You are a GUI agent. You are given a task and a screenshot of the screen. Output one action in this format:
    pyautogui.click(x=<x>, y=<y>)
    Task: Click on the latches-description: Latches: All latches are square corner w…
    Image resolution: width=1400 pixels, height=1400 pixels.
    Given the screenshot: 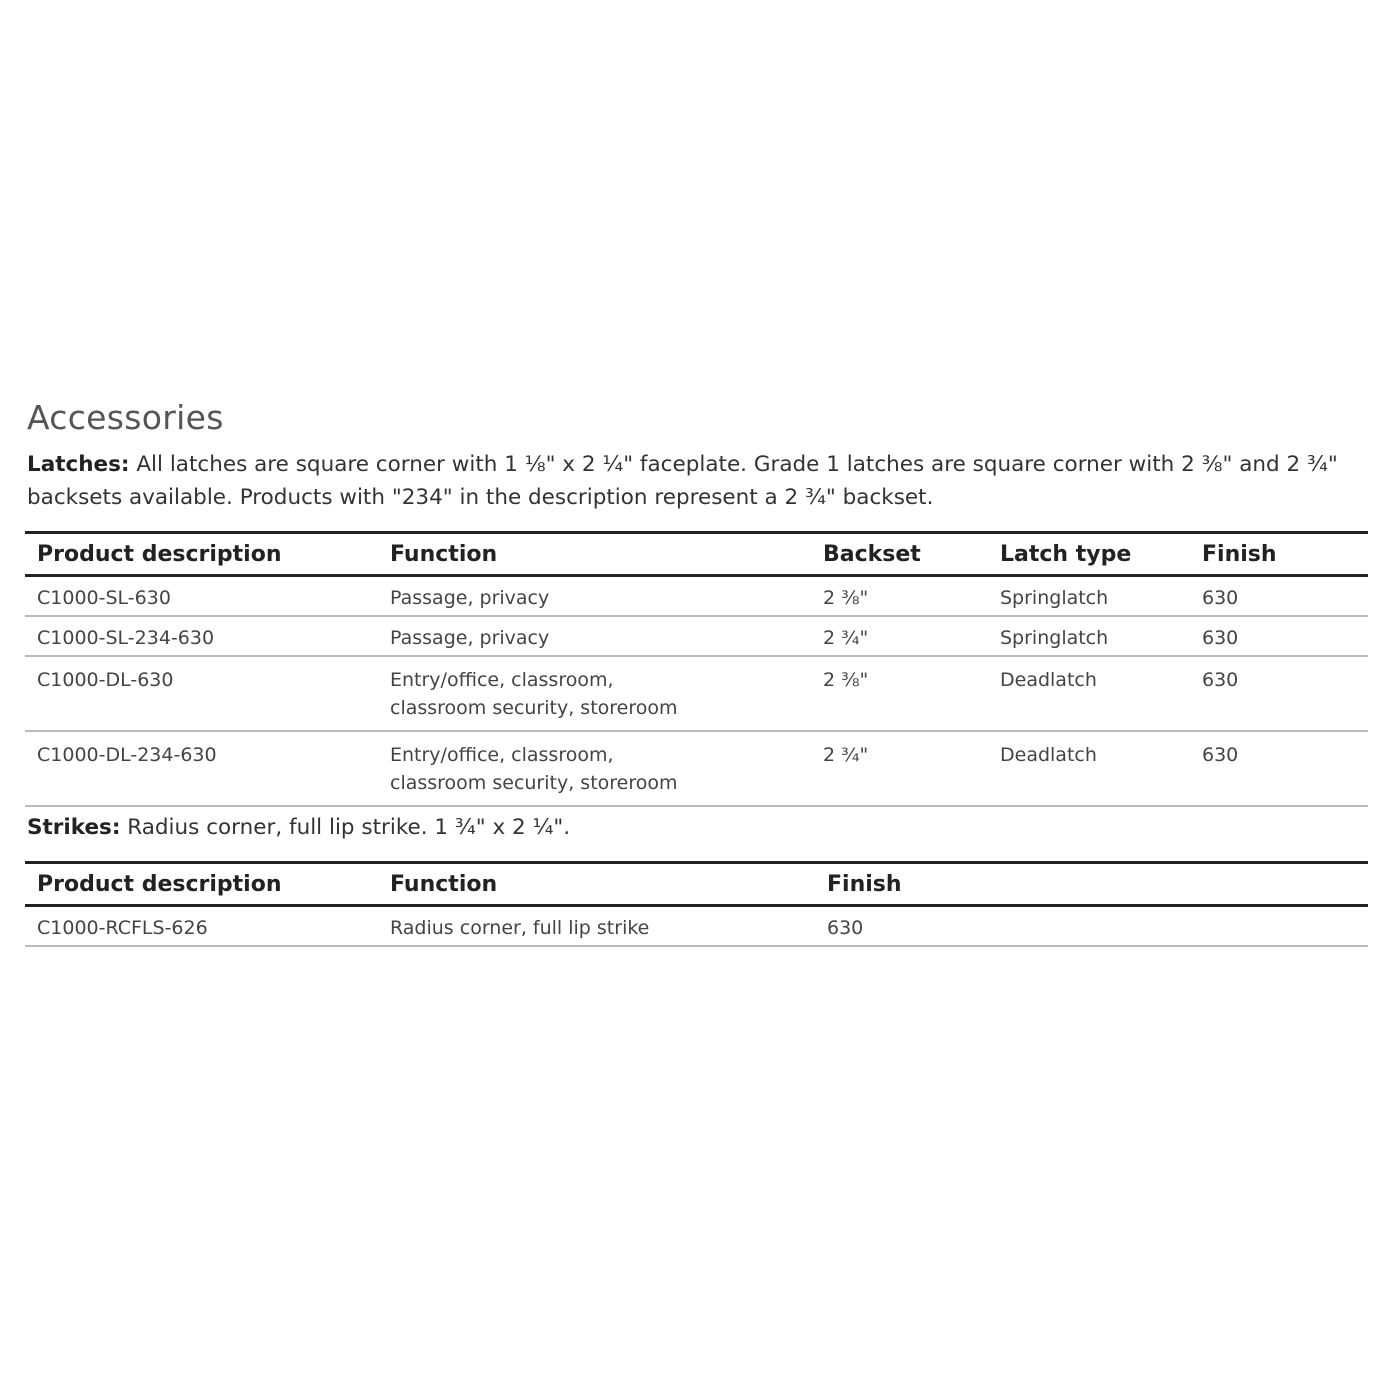 What is the action you would take?
    pyautogui.click(x=699, y=481)
    